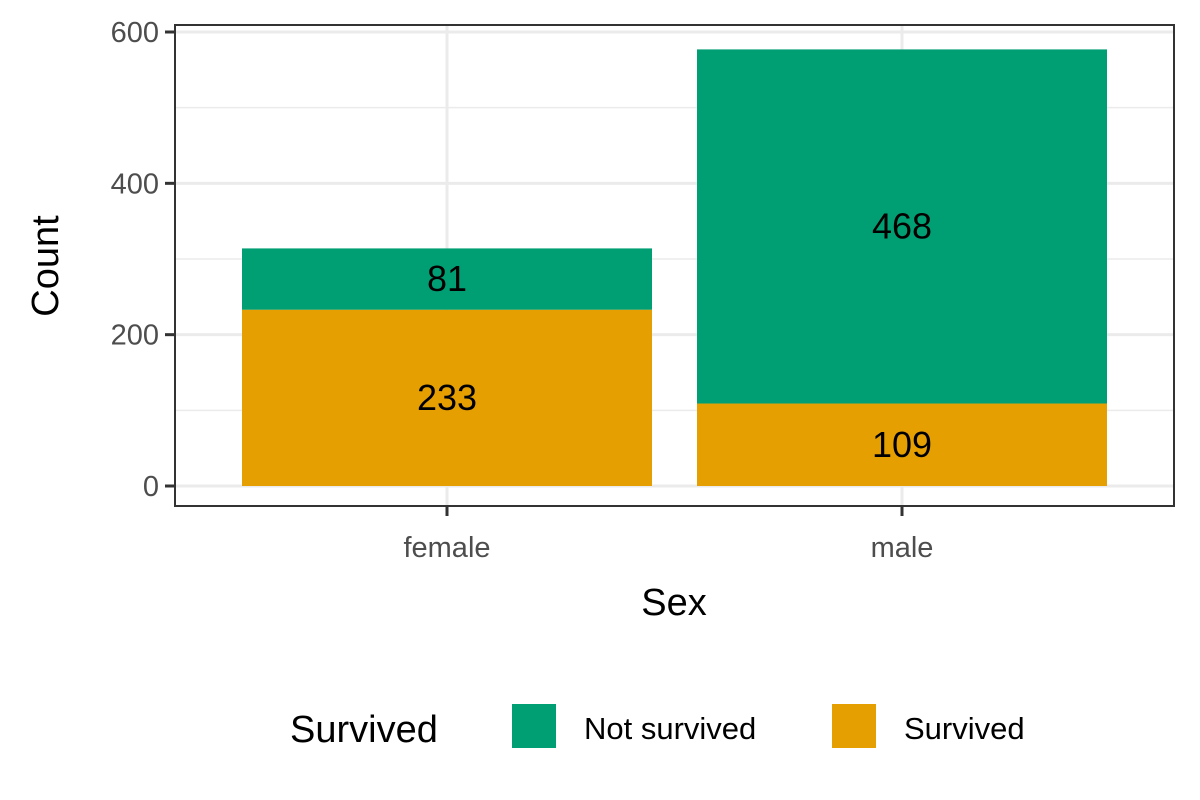  I want to click on x-tick-label: female, so click(446, 548).